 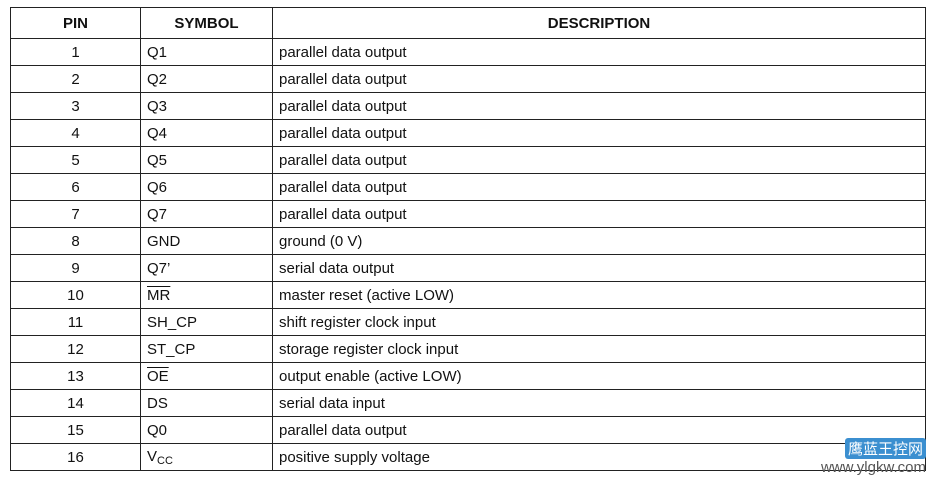 What do you see at coordinates (206, 106) in the screenshot?
I see `symbol-cell: Q3` at bounding box center [206, 106].